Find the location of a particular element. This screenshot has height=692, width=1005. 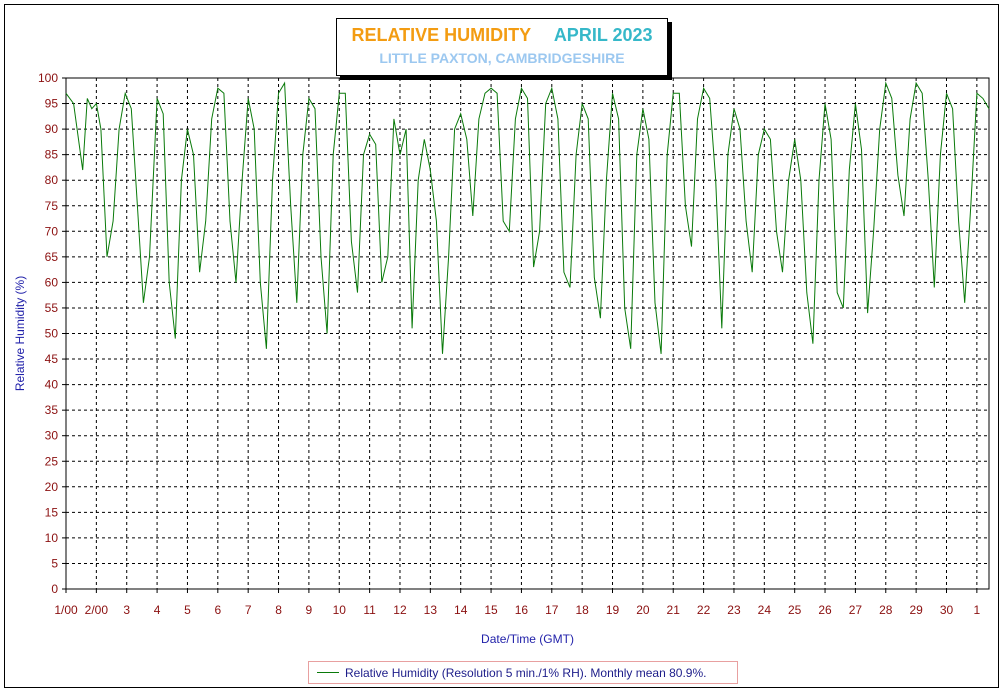

x-tick-label: 27 is located at coordinates (856, 610).